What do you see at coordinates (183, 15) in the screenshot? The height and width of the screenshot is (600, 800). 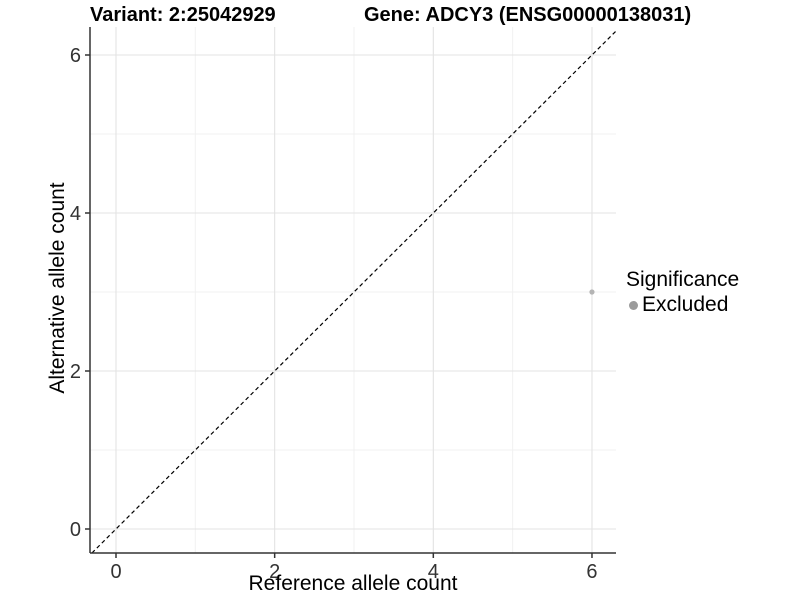 I see `plot-title-variant: Variant: 2:25042929` at bounding box center [183, 15].